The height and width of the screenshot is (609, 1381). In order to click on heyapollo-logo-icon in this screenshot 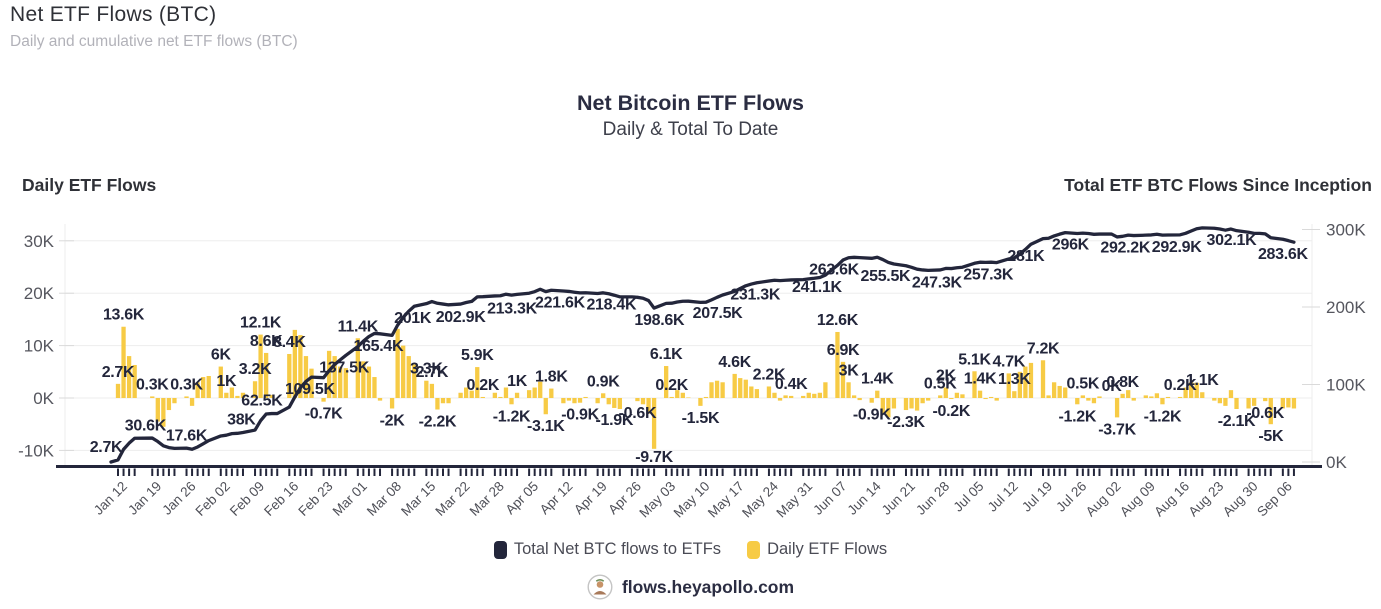, I will do `click(600, 587)`.